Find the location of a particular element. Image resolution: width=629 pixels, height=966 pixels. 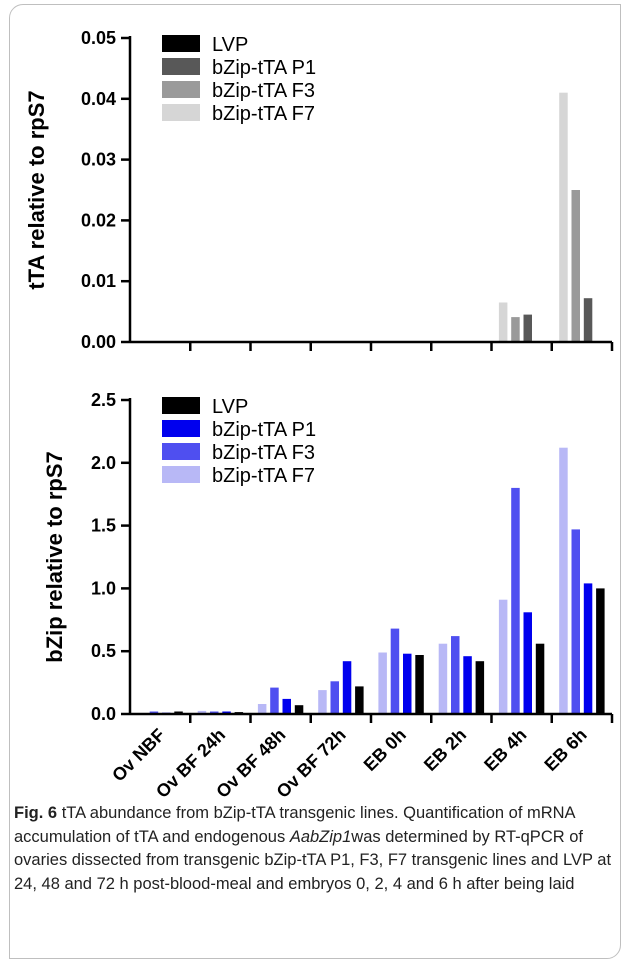

y-tick-label-bottom-1: 0.5 is located at coordinates (103, 651).